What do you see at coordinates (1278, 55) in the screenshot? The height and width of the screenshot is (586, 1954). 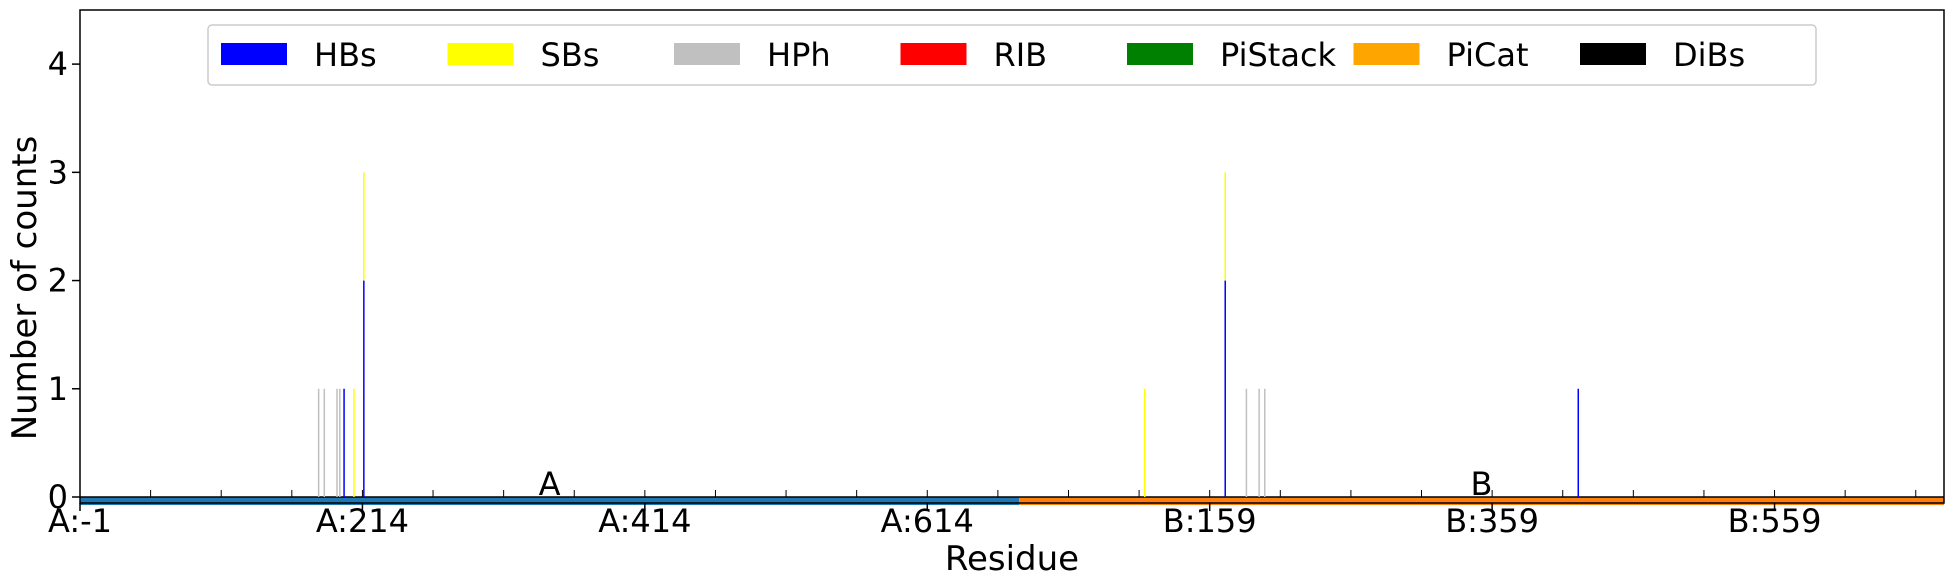 I see `legend-label-pistack: PiStack` at bounding box center [1278, 55].